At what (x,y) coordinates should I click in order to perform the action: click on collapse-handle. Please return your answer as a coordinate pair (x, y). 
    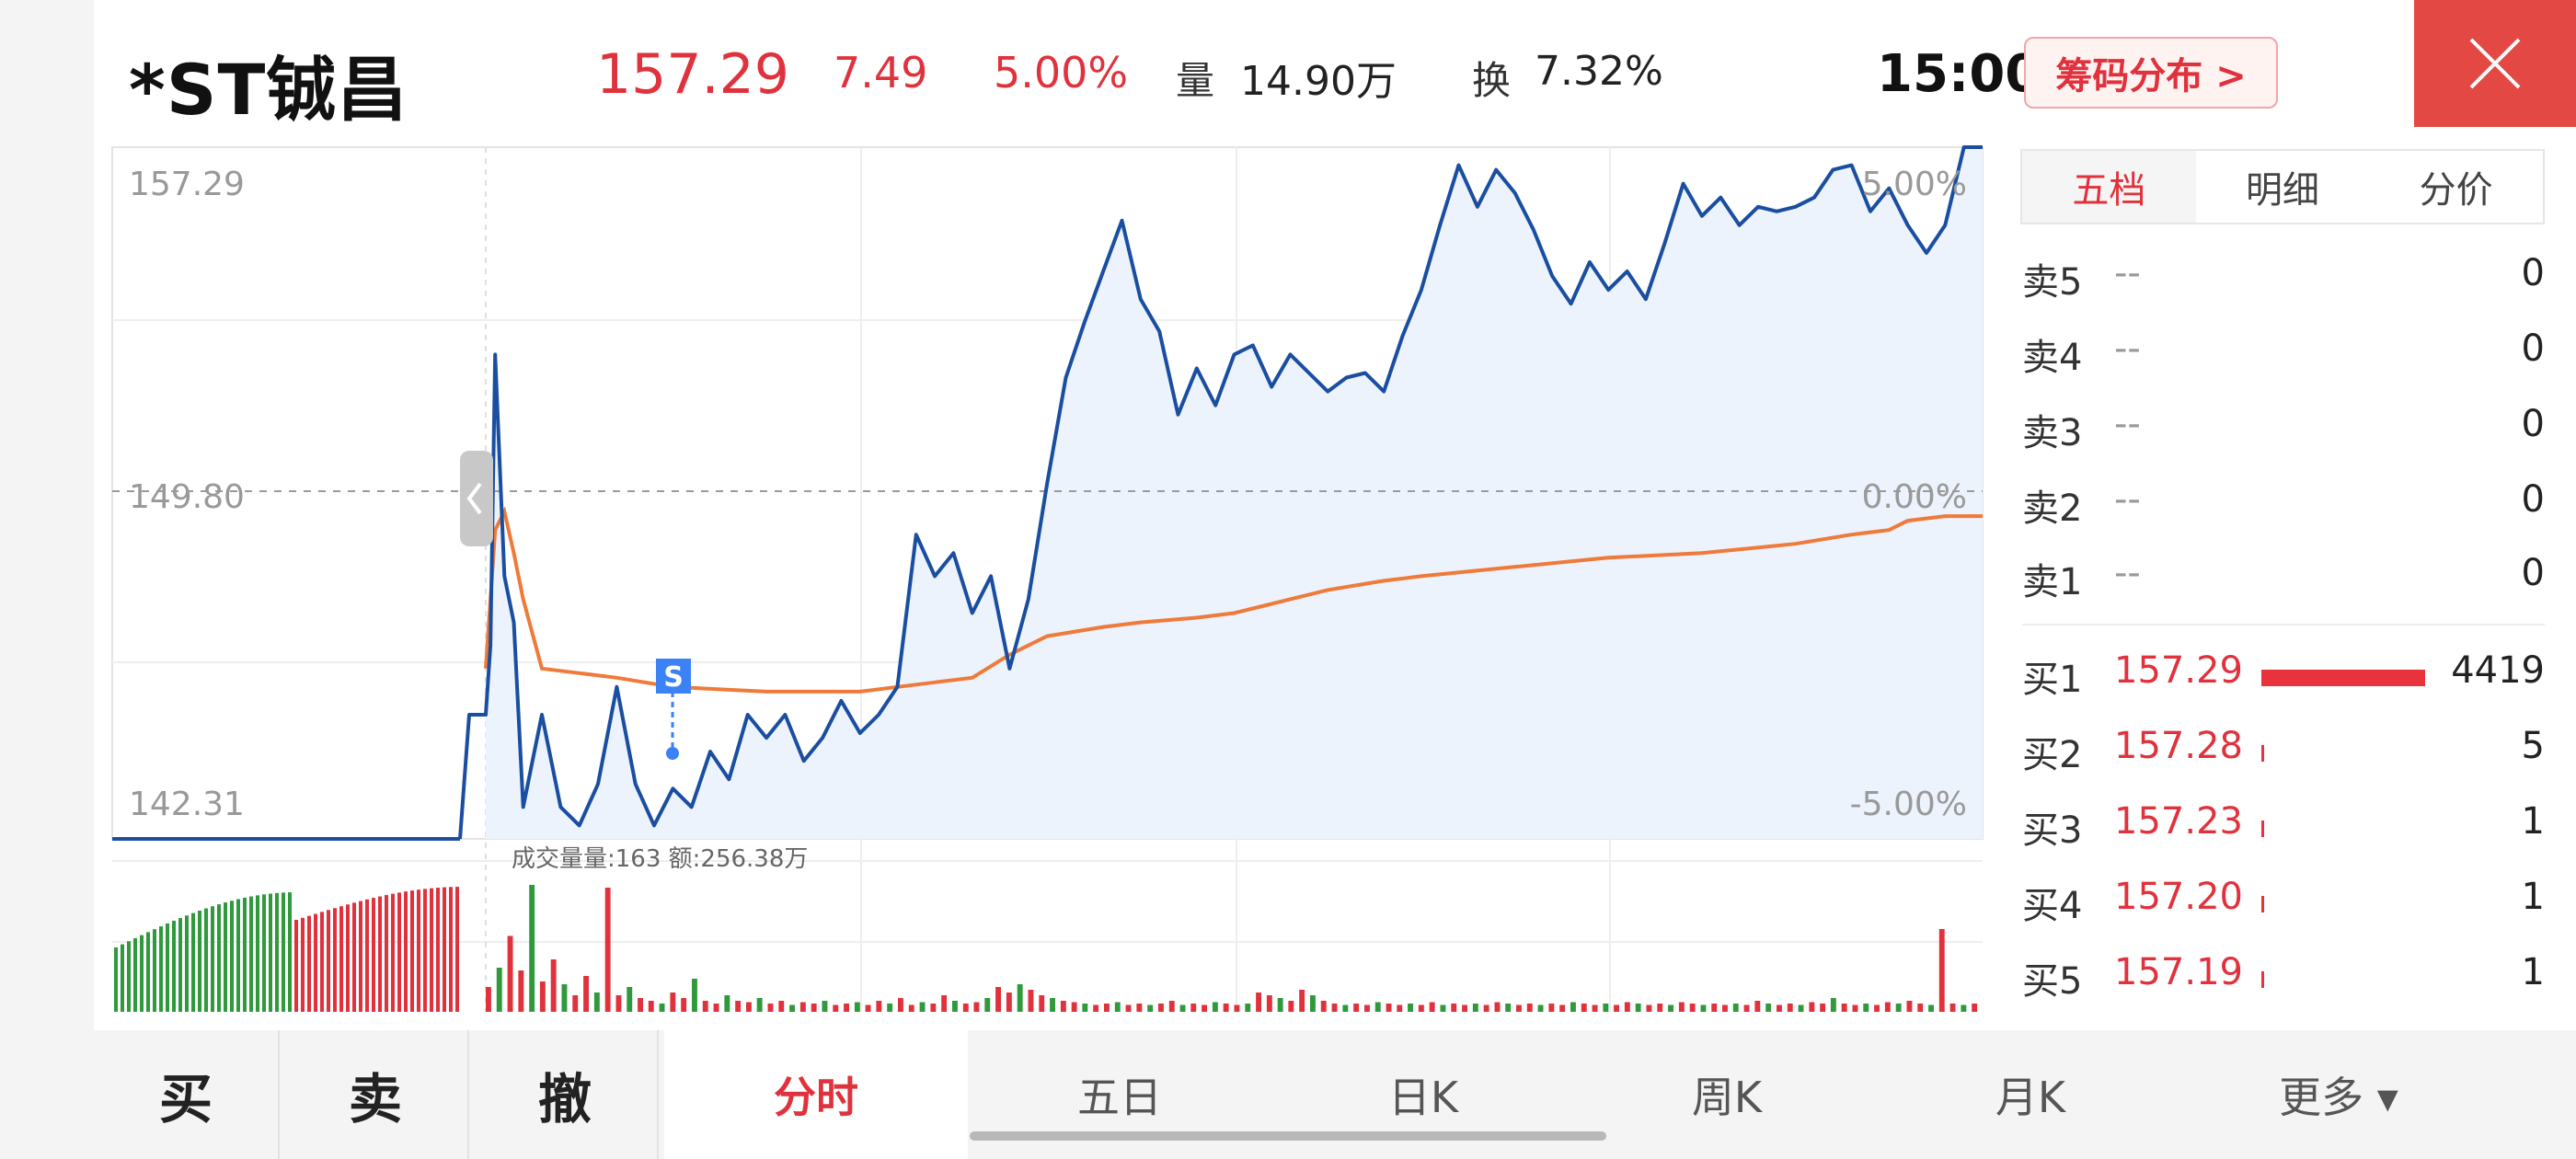
    Looking at the image, I should click on (476, 498).